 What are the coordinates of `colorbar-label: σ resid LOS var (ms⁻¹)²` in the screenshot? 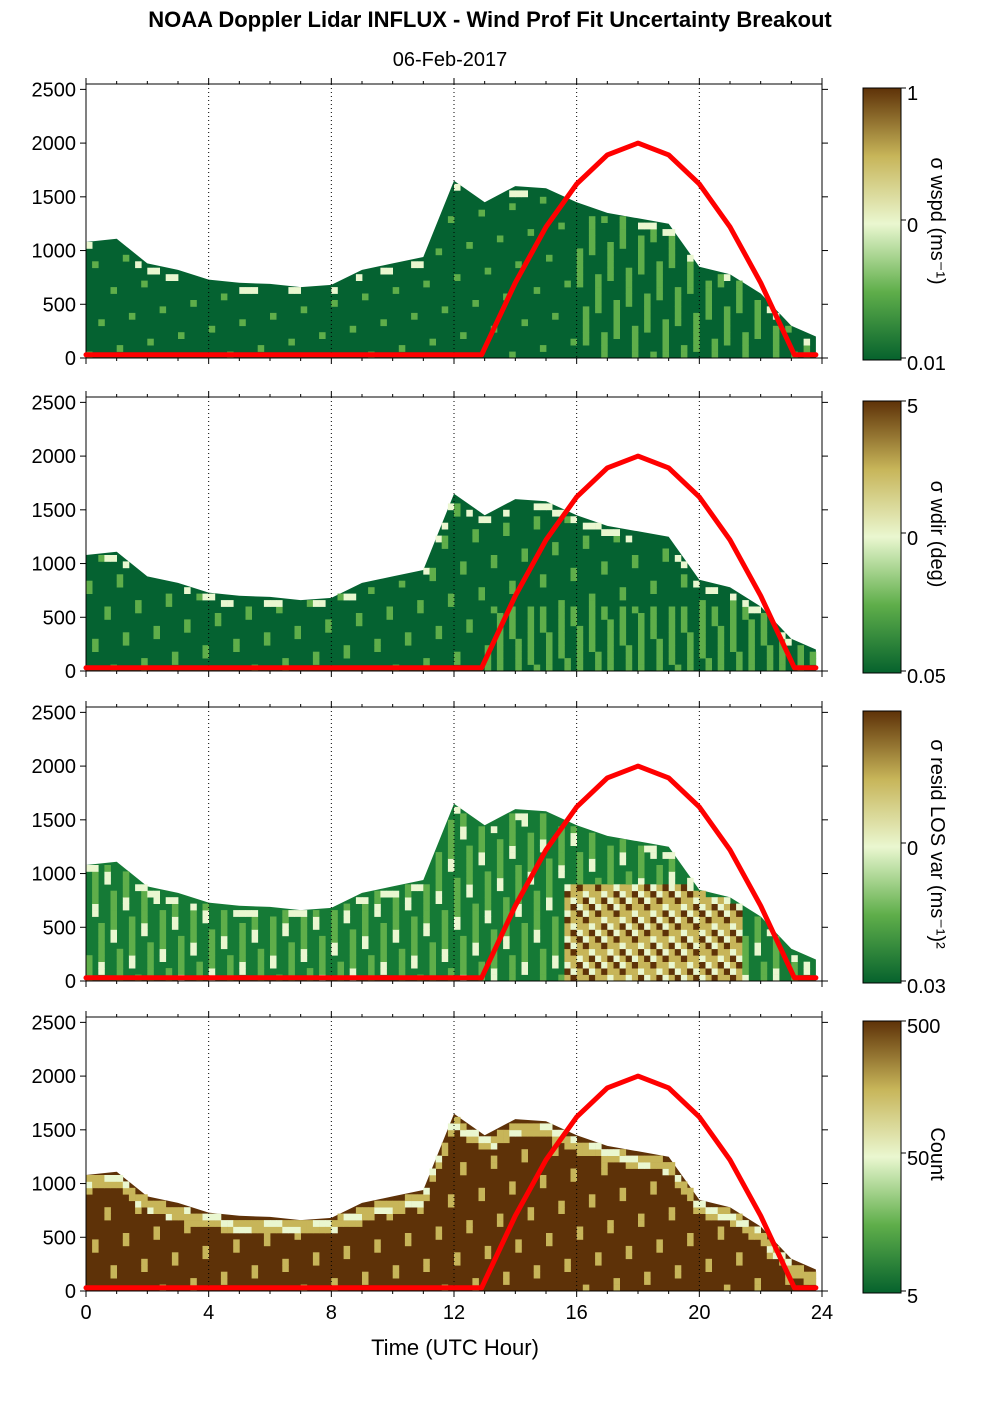 It's located at (937, 844).